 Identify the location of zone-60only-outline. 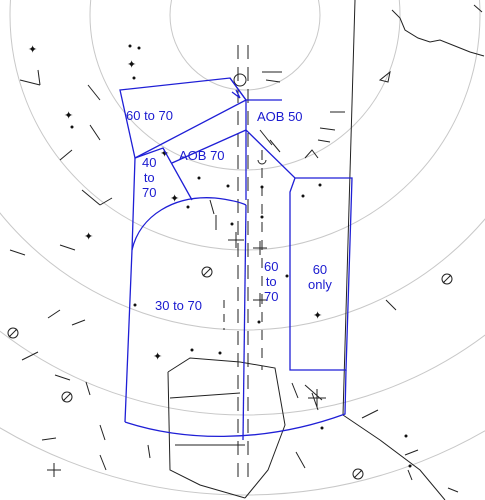
(299, 235).